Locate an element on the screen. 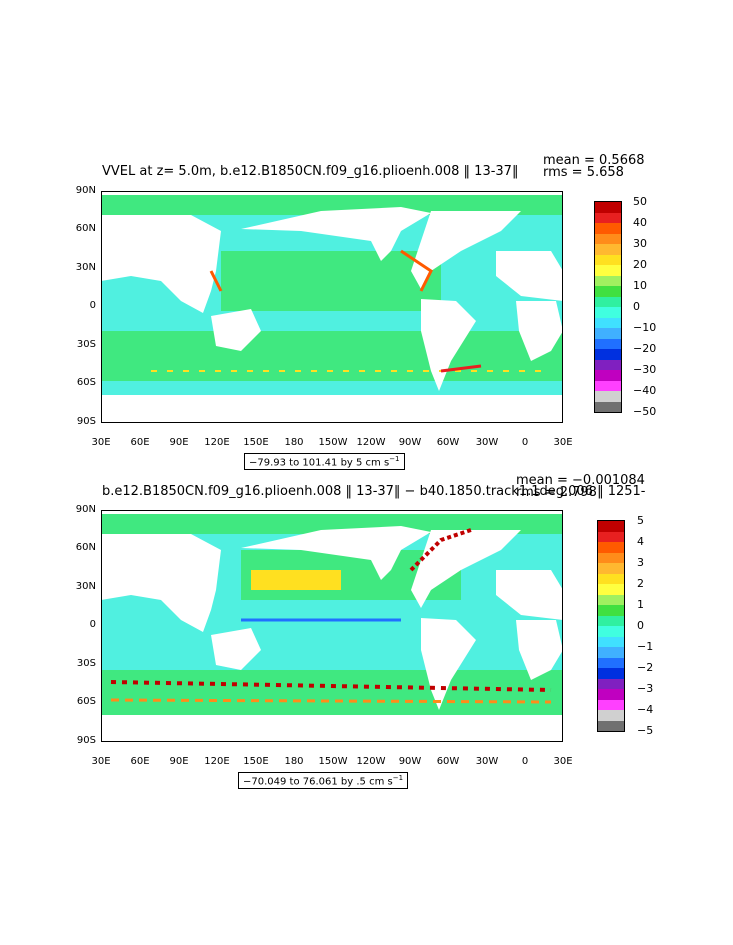 This screenshot has width=733, height=945. panel-2-lat-60n: 60N is located at coordinates (85, 547).